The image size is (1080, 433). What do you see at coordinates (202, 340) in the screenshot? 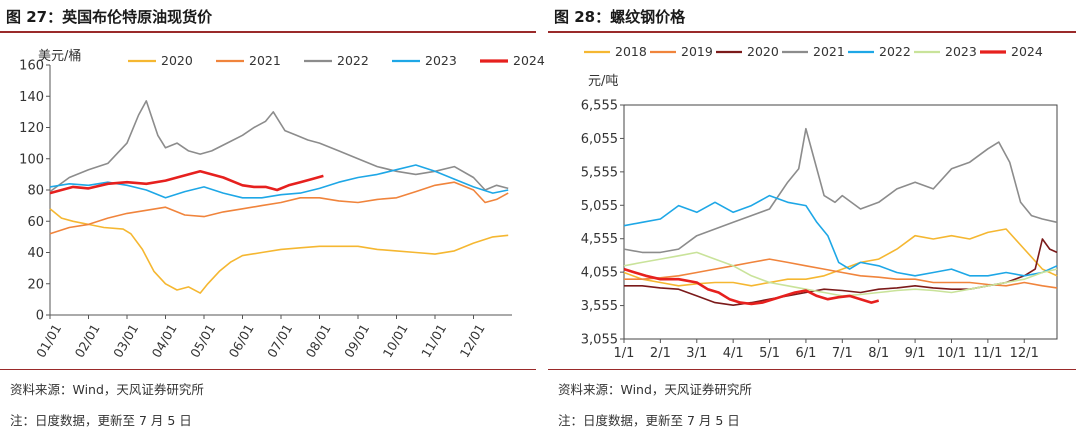
I see `x-tick-label: 05/01` at bounding box center [202, 340].